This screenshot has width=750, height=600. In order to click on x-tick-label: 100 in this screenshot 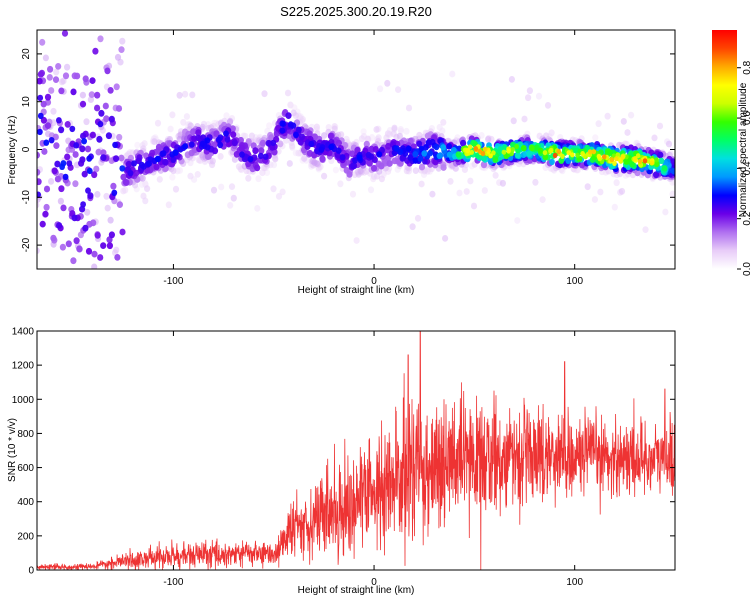, I will do `click(574, 281)`.